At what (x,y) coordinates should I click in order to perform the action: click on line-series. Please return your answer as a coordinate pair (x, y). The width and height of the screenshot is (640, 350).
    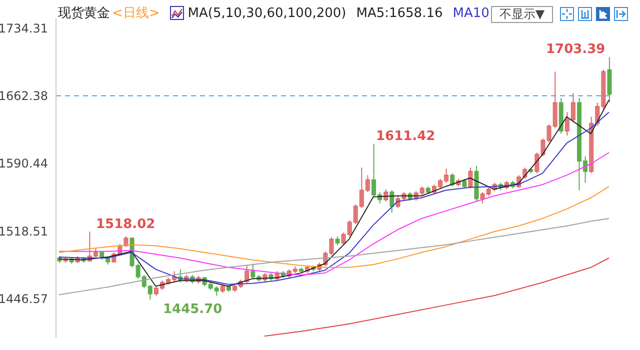
    Looking at the image, I should click on (437, 297).